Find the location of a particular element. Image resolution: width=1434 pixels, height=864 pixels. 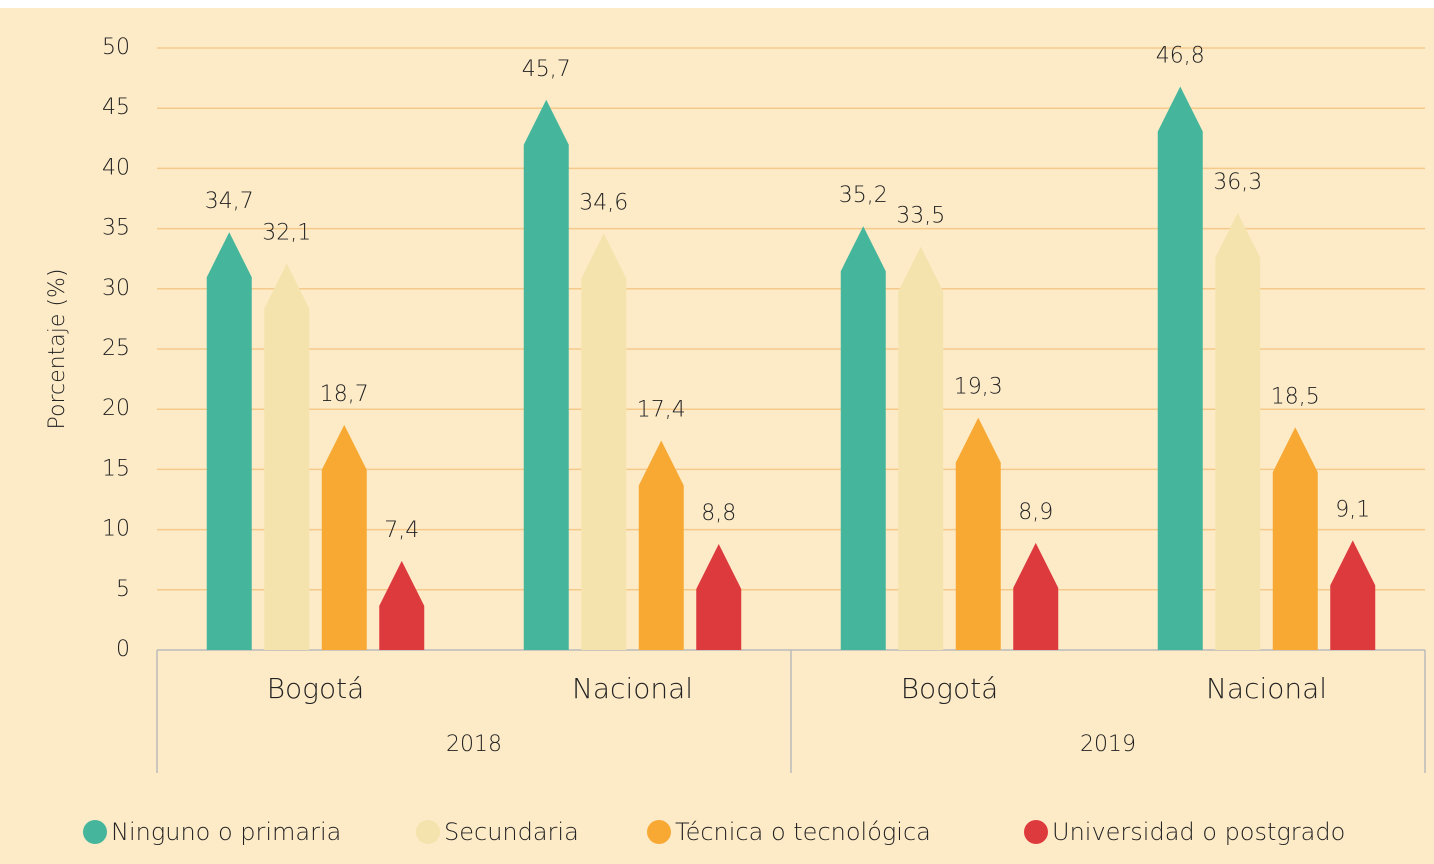

group-label: 2019 is located at coordinates (1108, 744).